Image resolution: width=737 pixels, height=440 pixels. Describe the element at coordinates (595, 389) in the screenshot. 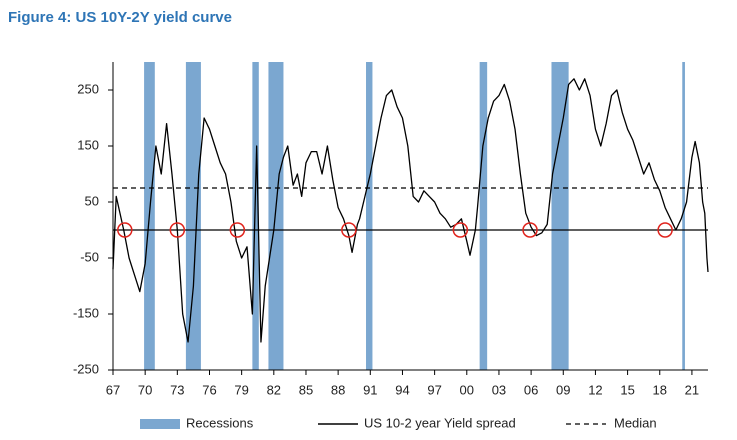

I see `x-tick-label: 12` at that location.